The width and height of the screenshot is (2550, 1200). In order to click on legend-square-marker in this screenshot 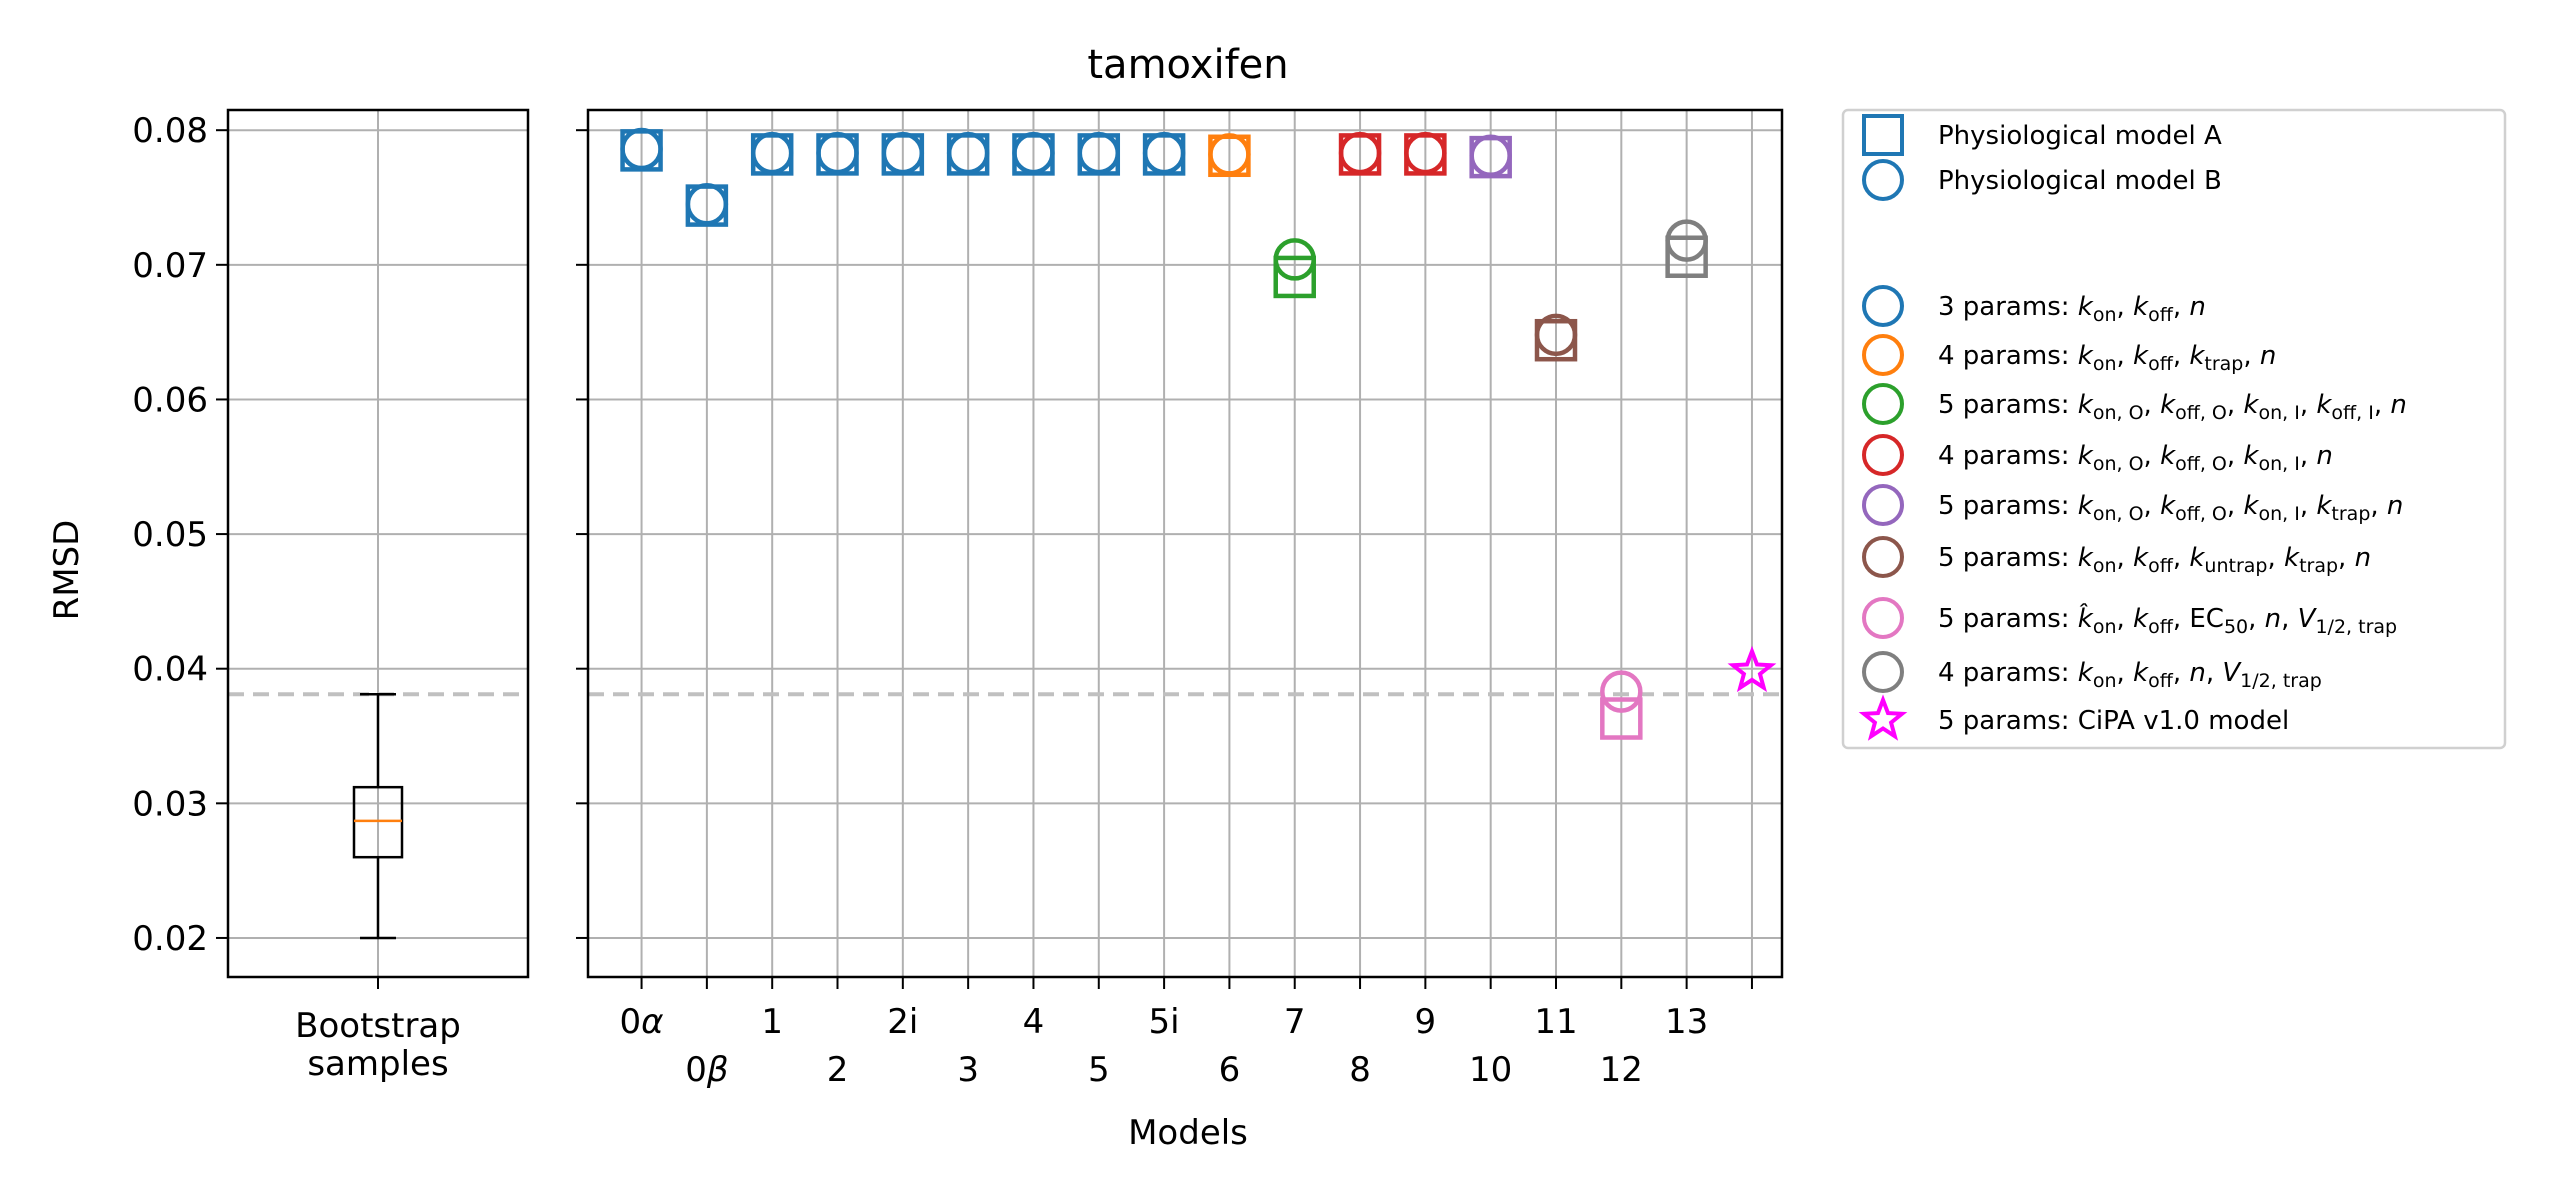, I will do `click(1883, 135)`.